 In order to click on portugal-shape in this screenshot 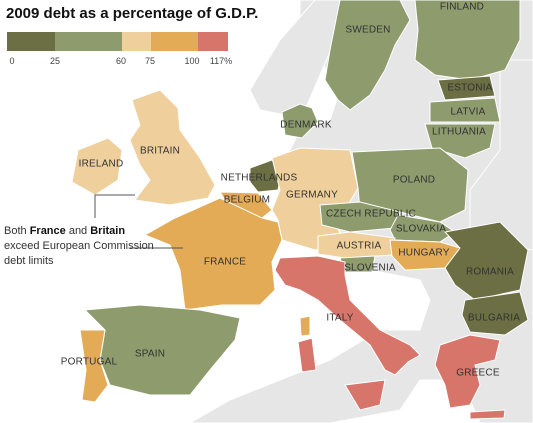, I will do `click(94, 366)`.